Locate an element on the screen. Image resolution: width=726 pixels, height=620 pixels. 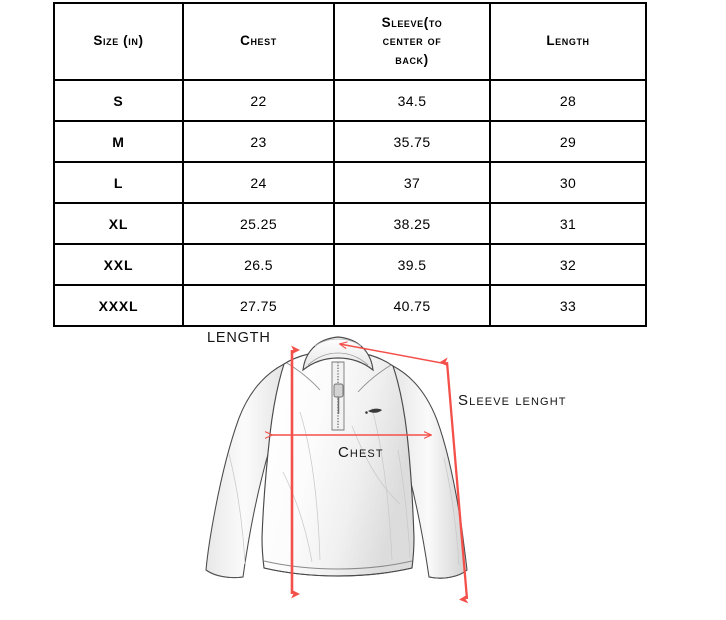
left-cuff is located at coordinates (224, 574).